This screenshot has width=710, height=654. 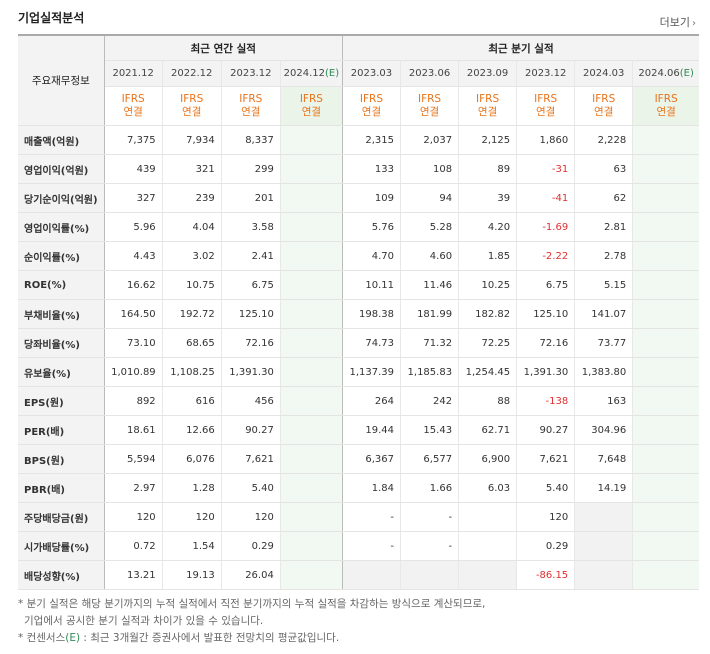 What do you see at coordinates (61, 198) in the screenshot?
I see `row-label: 당기순이익(억원)` at bounding box center [61, 198].